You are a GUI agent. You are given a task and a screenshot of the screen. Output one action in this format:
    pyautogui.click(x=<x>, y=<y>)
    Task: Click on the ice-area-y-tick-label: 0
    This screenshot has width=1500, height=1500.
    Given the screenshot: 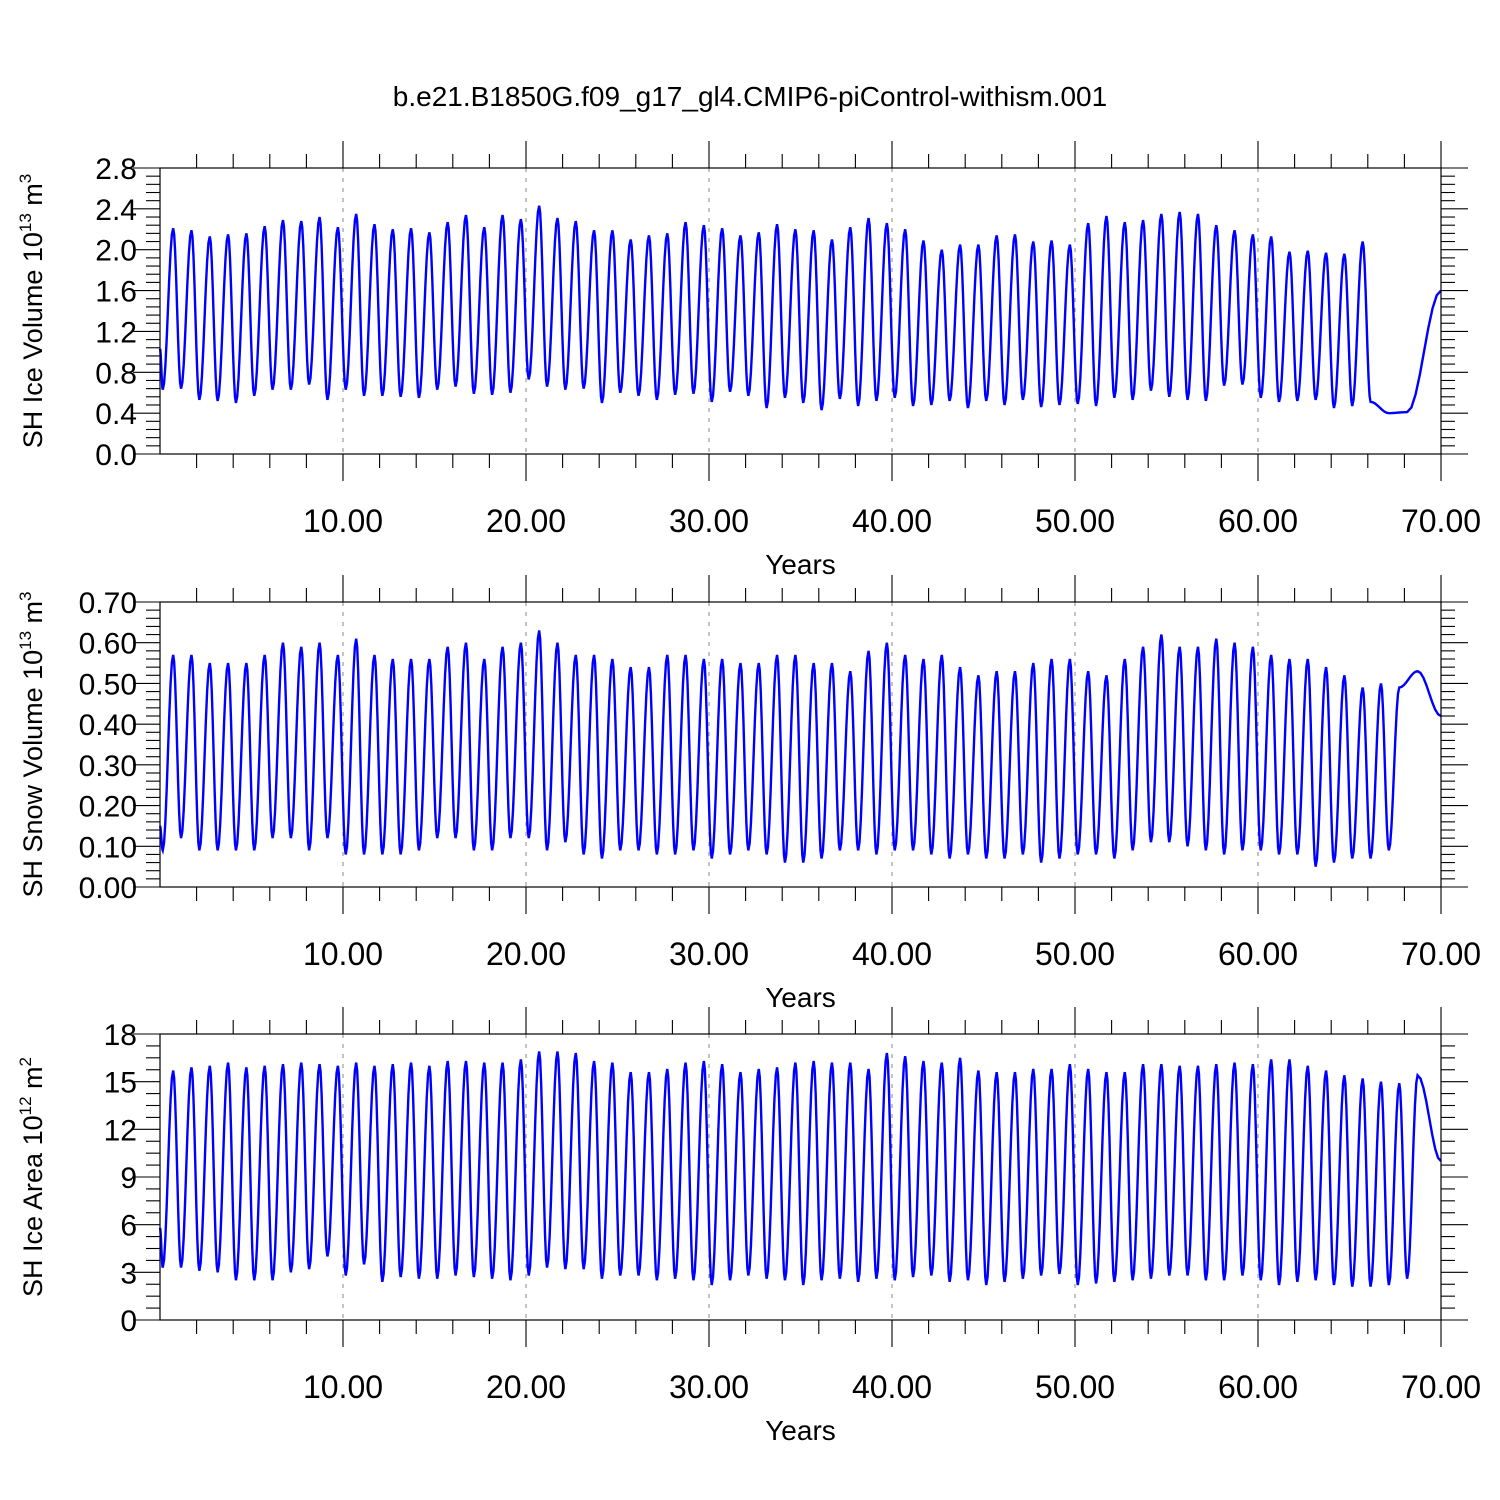 What is the action you would take?
    pyautogui.click(x=128, y=1321)
    